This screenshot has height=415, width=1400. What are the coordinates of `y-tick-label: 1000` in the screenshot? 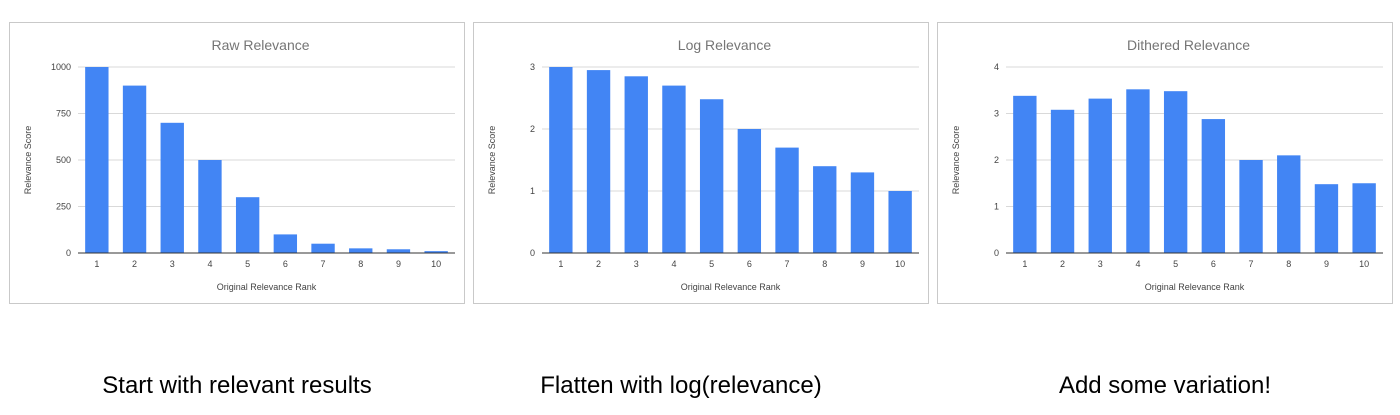 It's located at (61, 67).